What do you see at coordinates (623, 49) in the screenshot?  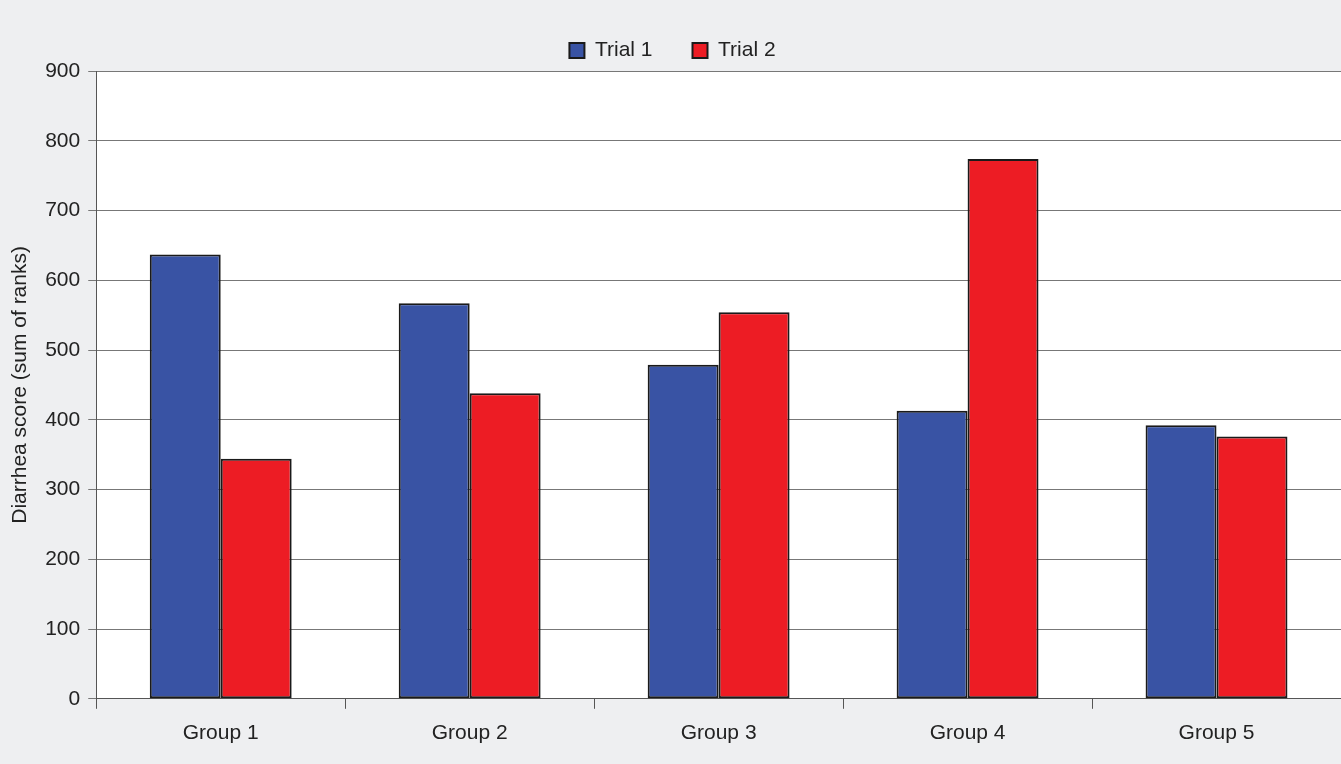 I see `legend-label: Trial 1` at bounding box center [623, 49].